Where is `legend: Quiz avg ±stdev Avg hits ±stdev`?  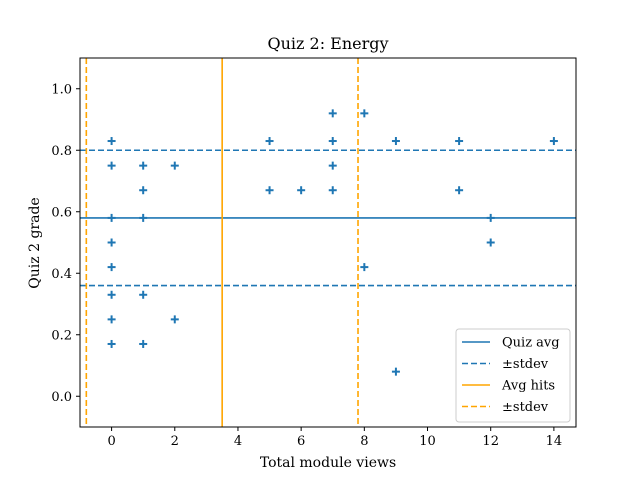 legend: Quiz avg ±stdev Avg hits ±stdev is located at coordinates (513, 375).